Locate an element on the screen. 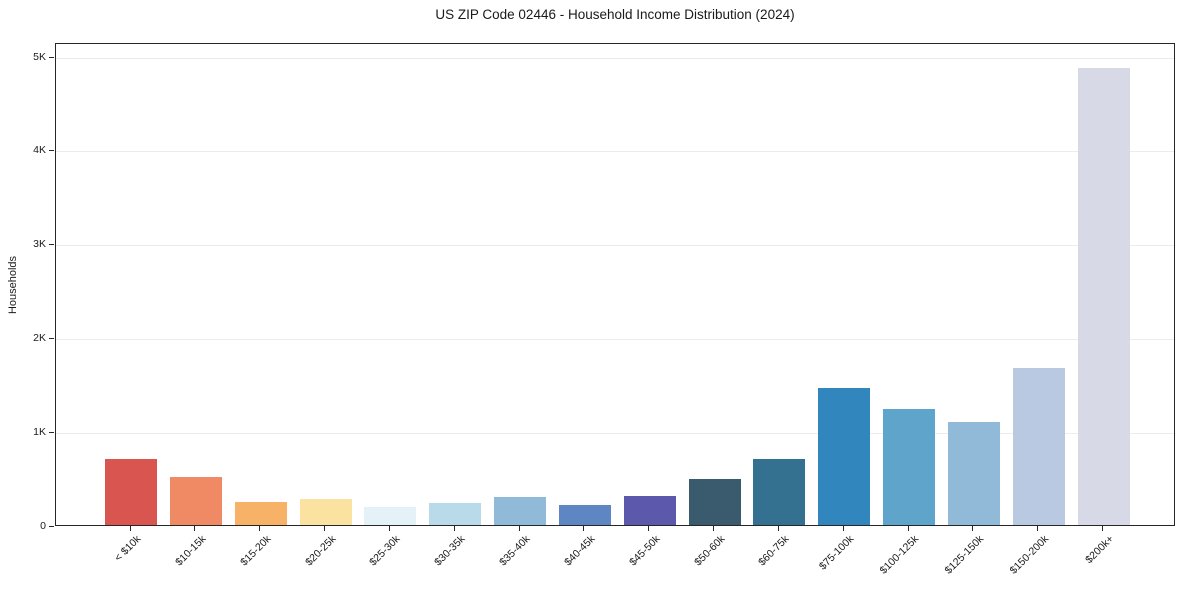 The height and width of the screenshot is (590, 1189). y-axis-label-wrap: Households is located at coordinates (13, 284).